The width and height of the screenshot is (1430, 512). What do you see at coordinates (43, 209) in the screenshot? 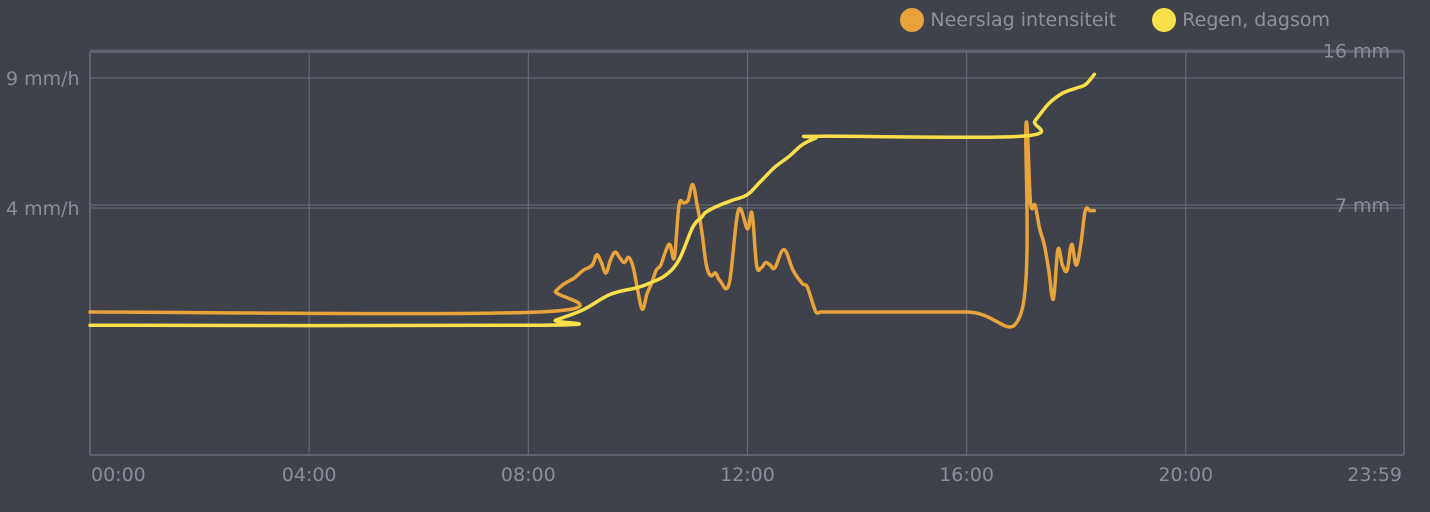
I see `y-left-tick-label: 4 mm/h` at bounding box center [43, 209].